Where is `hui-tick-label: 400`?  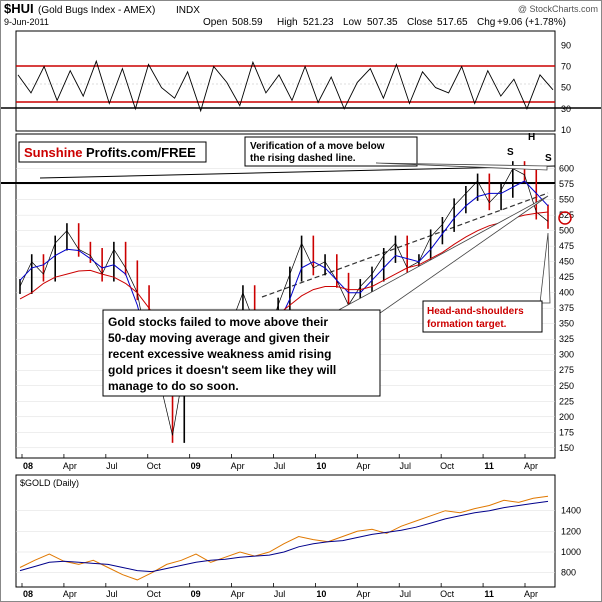 hui-tick-label: 400 is located at coordinates (566, 293).